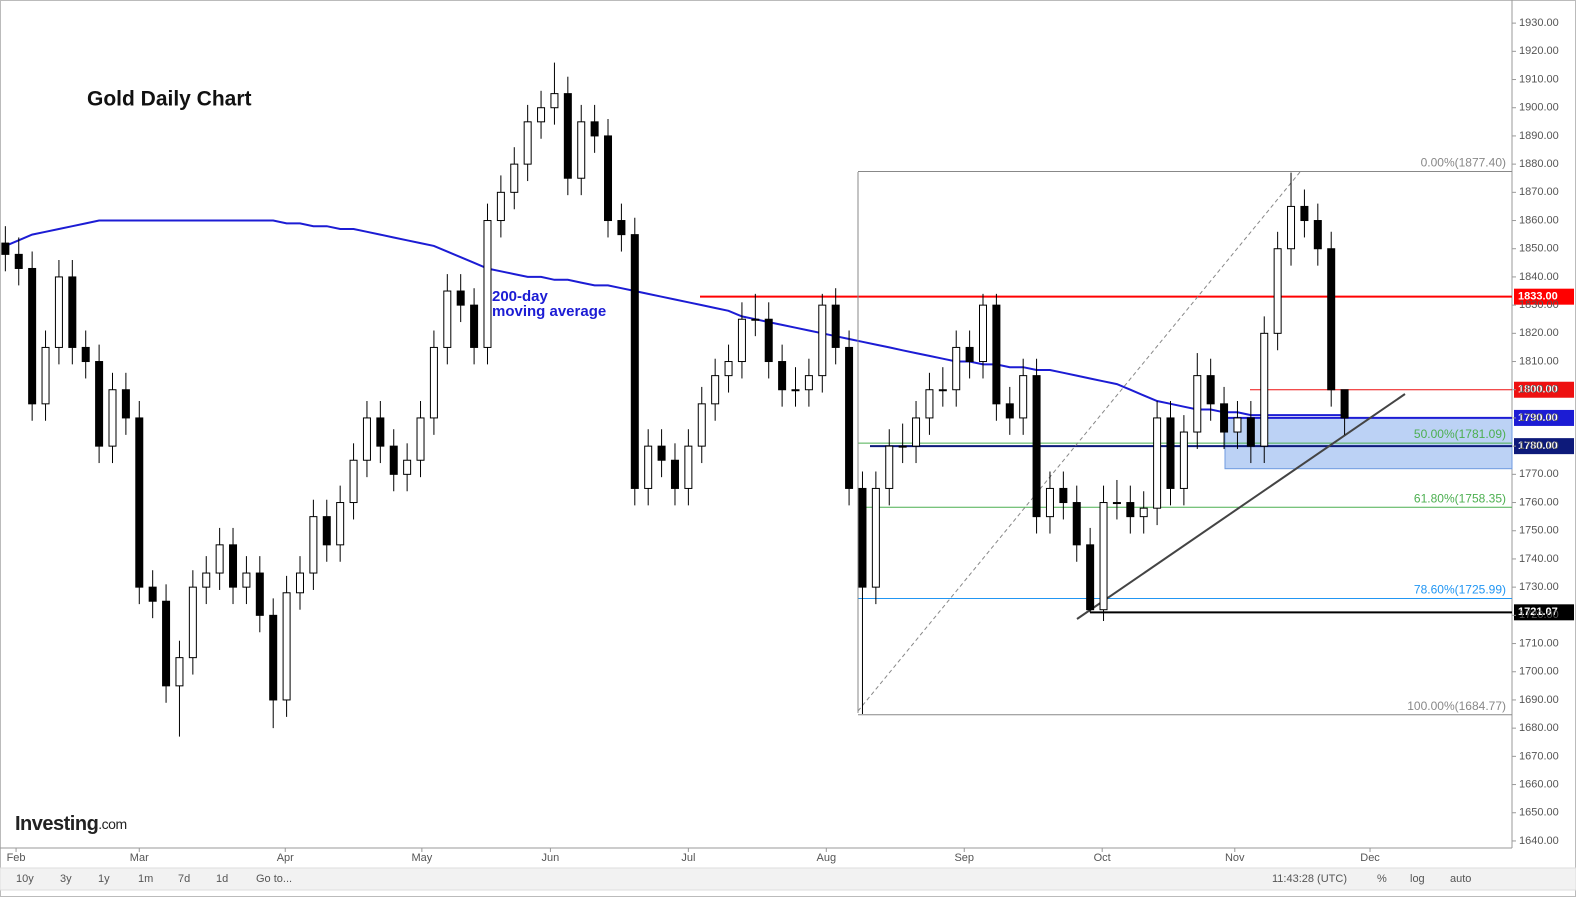 The image size is (1576, 897). I want to click on x-tick-label: Aug, so click(827, 858).